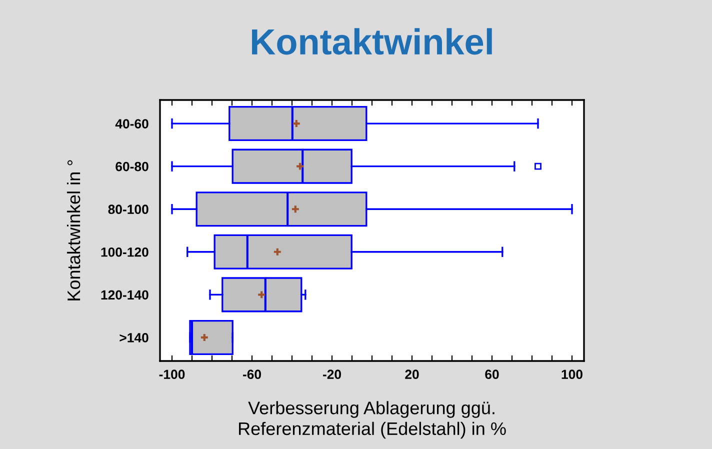 The height and width of the screenshot is (449, 712). I want to click on x-tick-label: 60, so click(492, 375).